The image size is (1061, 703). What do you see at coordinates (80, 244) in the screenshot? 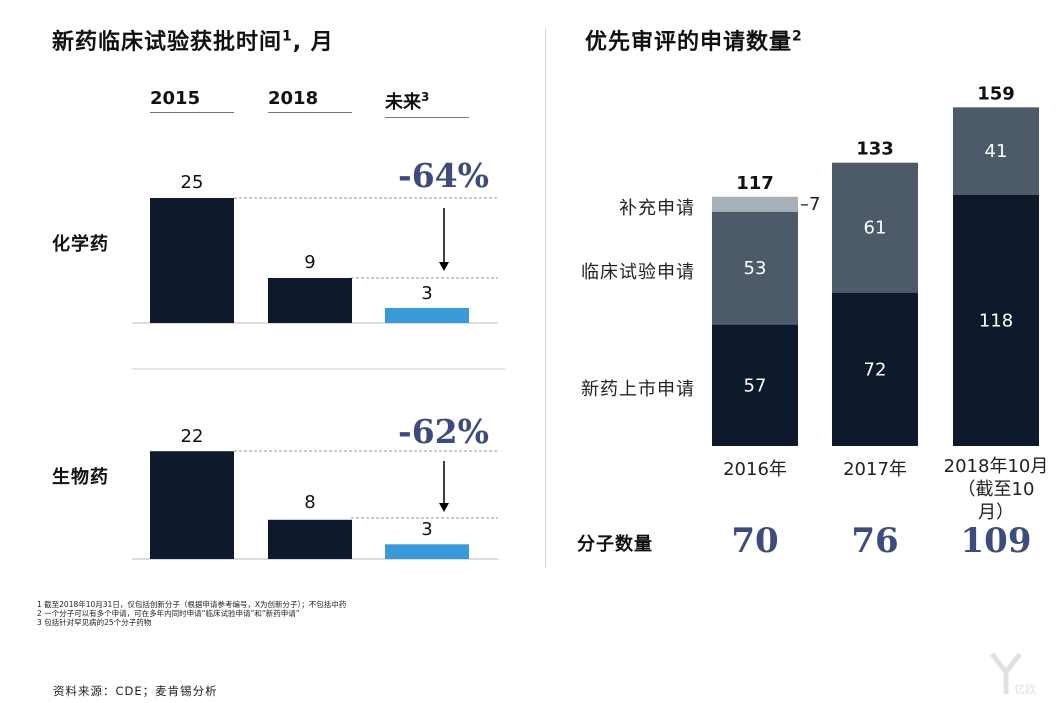
I see `row-label-chemical: 化学药` at bounding box center [80, 244].